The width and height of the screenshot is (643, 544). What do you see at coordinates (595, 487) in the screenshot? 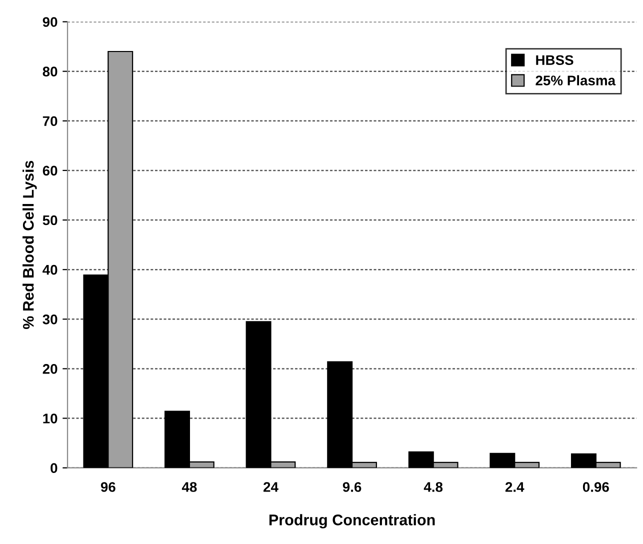
I see `x-tick-label: 0.96` at bounding box center [595, 487].